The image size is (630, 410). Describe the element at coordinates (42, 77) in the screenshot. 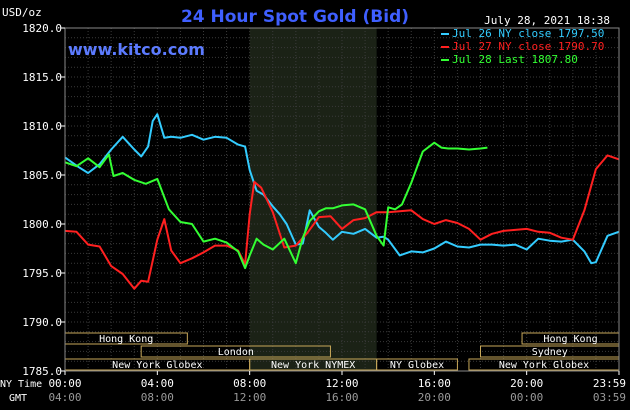

I see `y-tick-label: 1815.0` at that location.